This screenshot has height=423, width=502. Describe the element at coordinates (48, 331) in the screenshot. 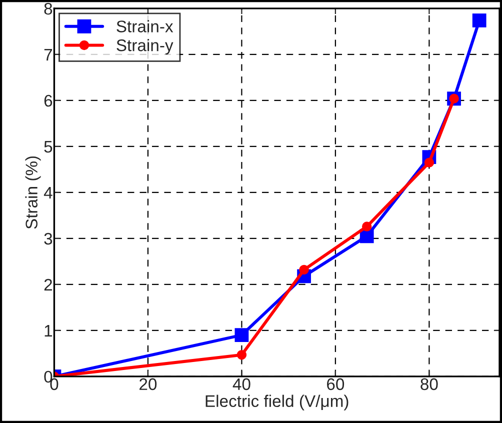

I see `y-tick-label: 1` at that location.